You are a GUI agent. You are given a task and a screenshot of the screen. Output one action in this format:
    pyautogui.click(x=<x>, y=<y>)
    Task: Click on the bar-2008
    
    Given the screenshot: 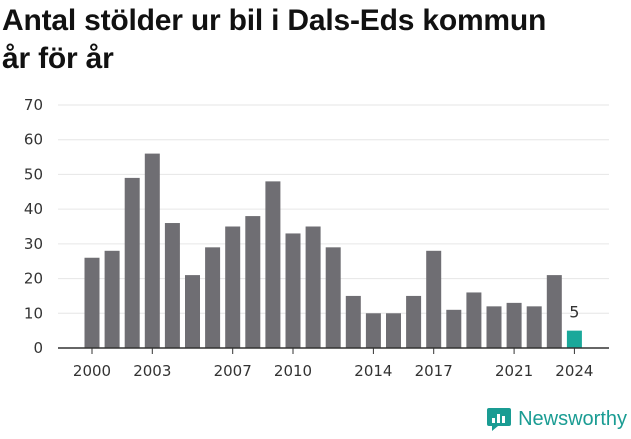 What is the action you would take?
    pyautogui.click(x=253, y=282)
    